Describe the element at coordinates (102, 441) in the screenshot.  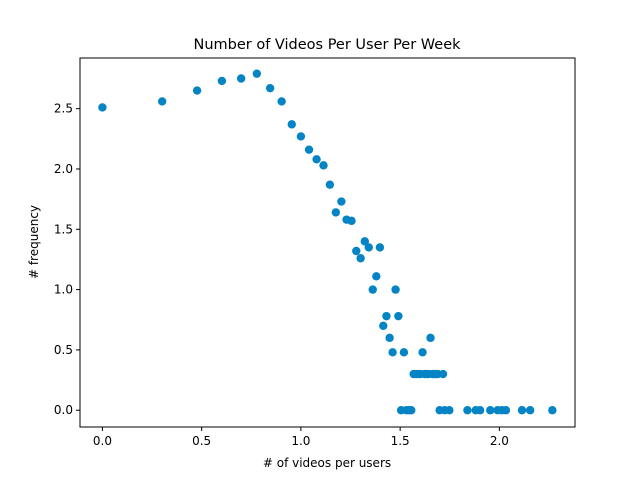
I see `x-tick-label: 0.0` at that location.